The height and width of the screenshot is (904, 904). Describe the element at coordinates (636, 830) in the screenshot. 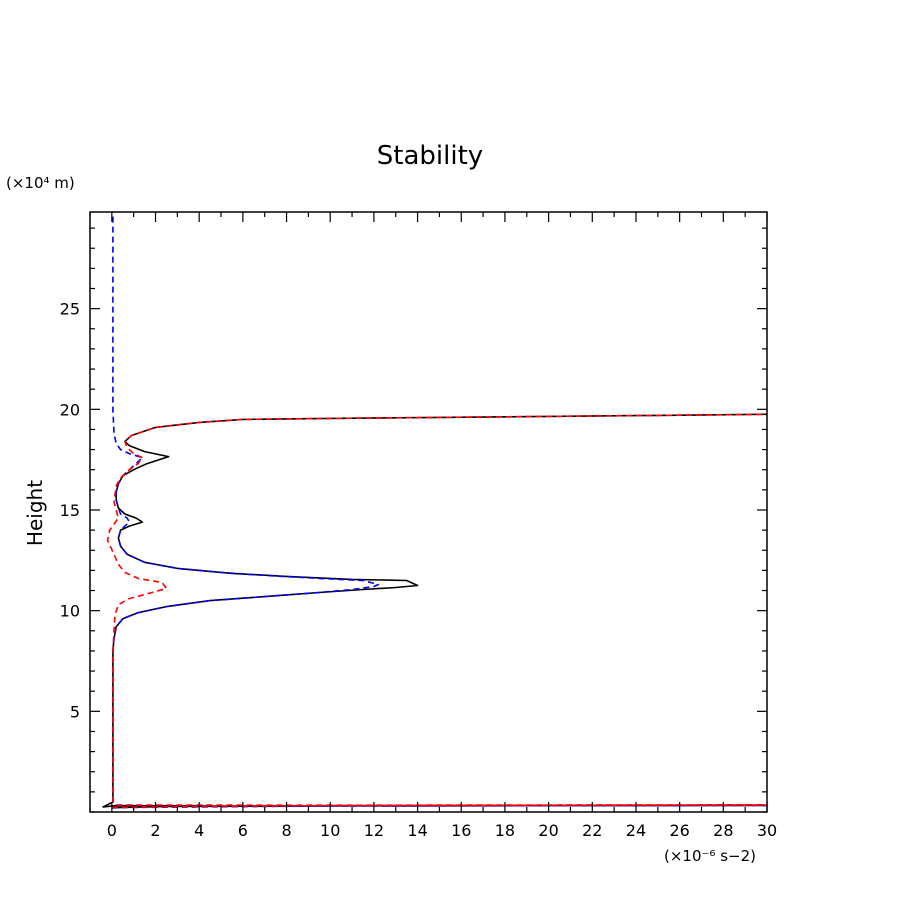

I see `x-tick-label: 24` at that location.